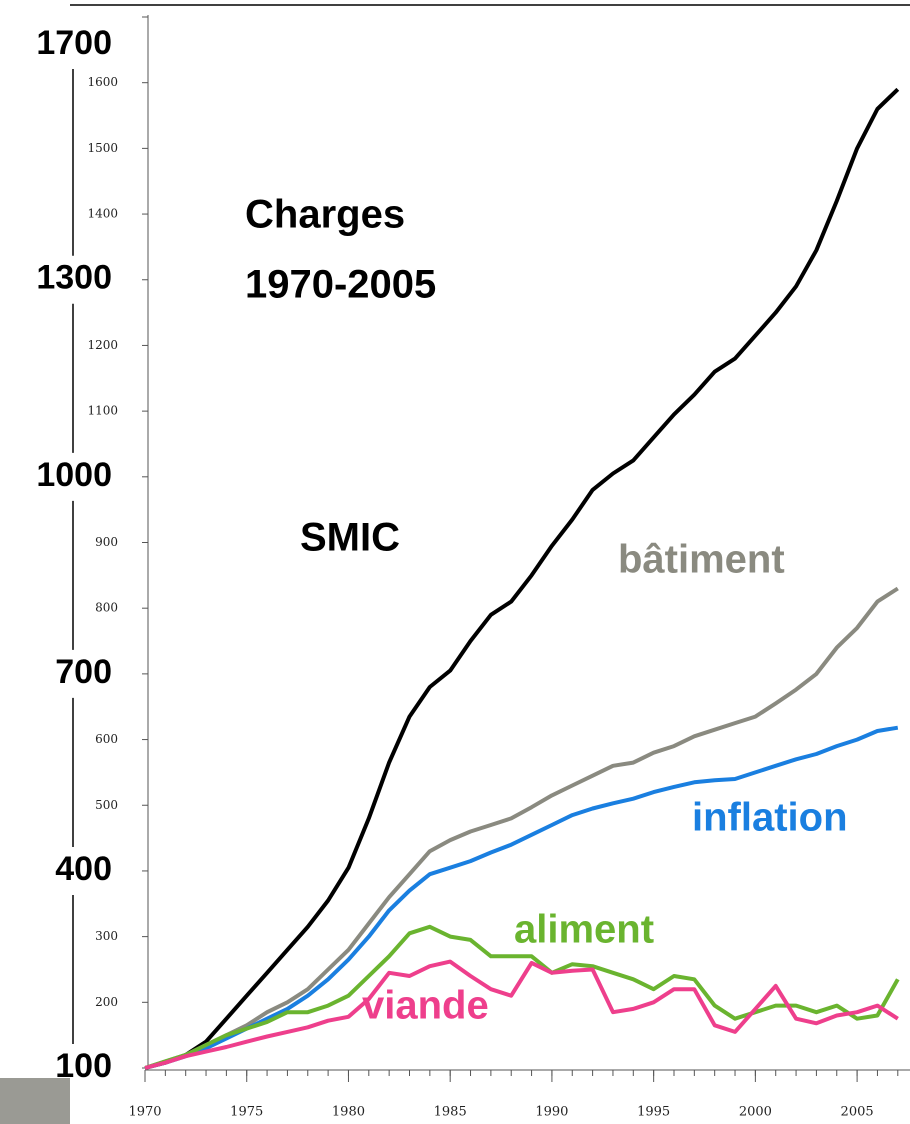 This screenshot has height=1124, width=910. What do you see at coordinates (857, 1112) in the screenshot?
I see `x-tick-label: 2005` at bounding box center [857, 1112].